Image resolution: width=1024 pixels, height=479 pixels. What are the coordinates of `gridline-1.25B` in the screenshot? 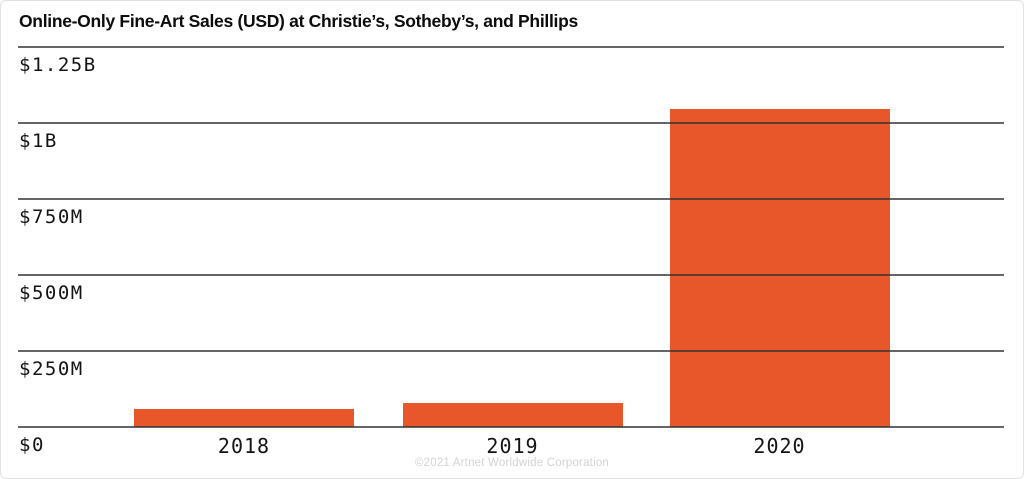 It's located at (511, 47).